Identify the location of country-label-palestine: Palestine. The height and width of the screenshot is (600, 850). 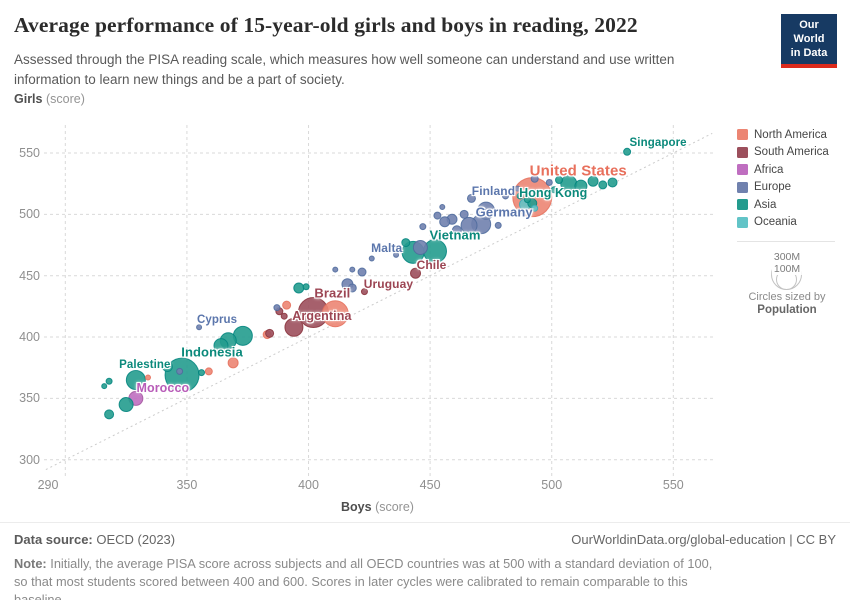
(145, 364).